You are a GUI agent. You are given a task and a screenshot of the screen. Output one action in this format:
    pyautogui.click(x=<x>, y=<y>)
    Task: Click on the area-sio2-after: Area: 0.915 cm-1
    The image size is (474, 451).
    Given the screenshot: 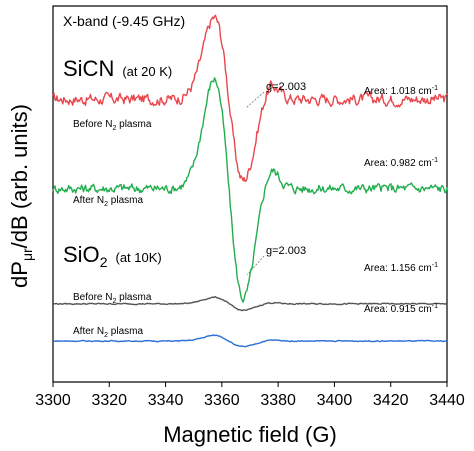 What is the action you would take?
    pyautogui.click(x=401, y=309)
    